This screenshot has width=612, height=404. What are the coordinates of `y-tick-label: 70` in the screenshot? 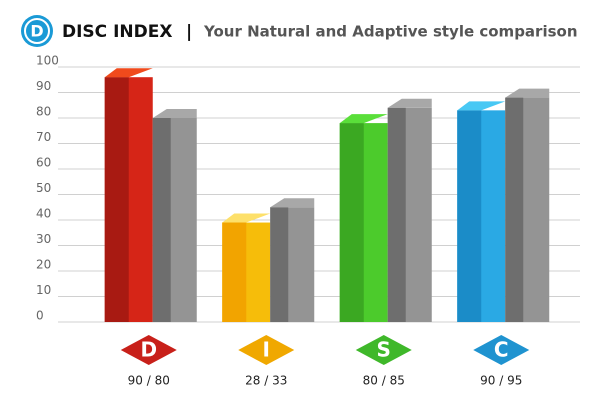 It's located at (43, 137).